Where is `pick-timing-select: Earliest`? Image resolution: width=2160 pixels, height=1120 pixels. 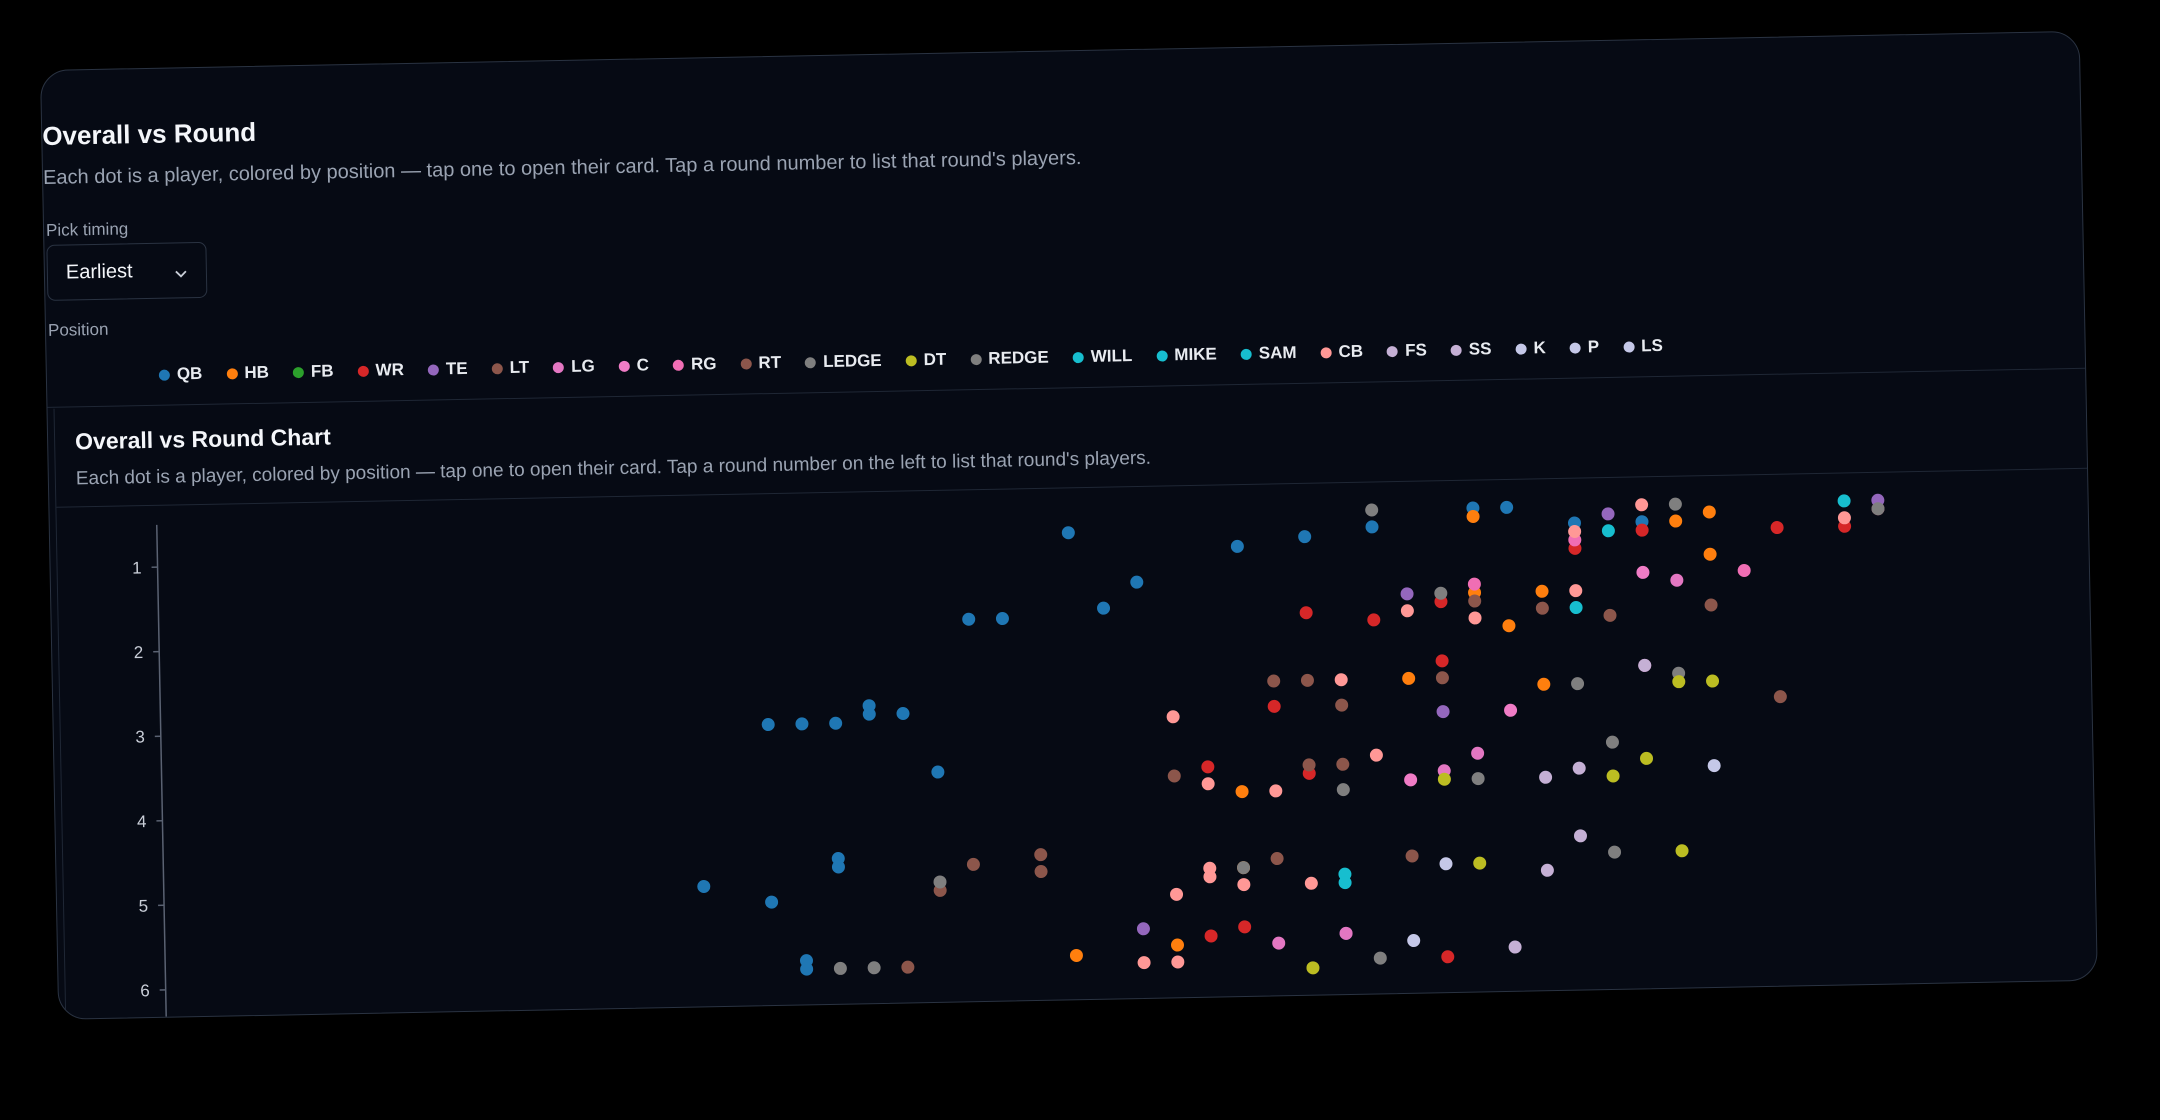
pick-timing-select: Earliest is located at coordinates (127, 271).